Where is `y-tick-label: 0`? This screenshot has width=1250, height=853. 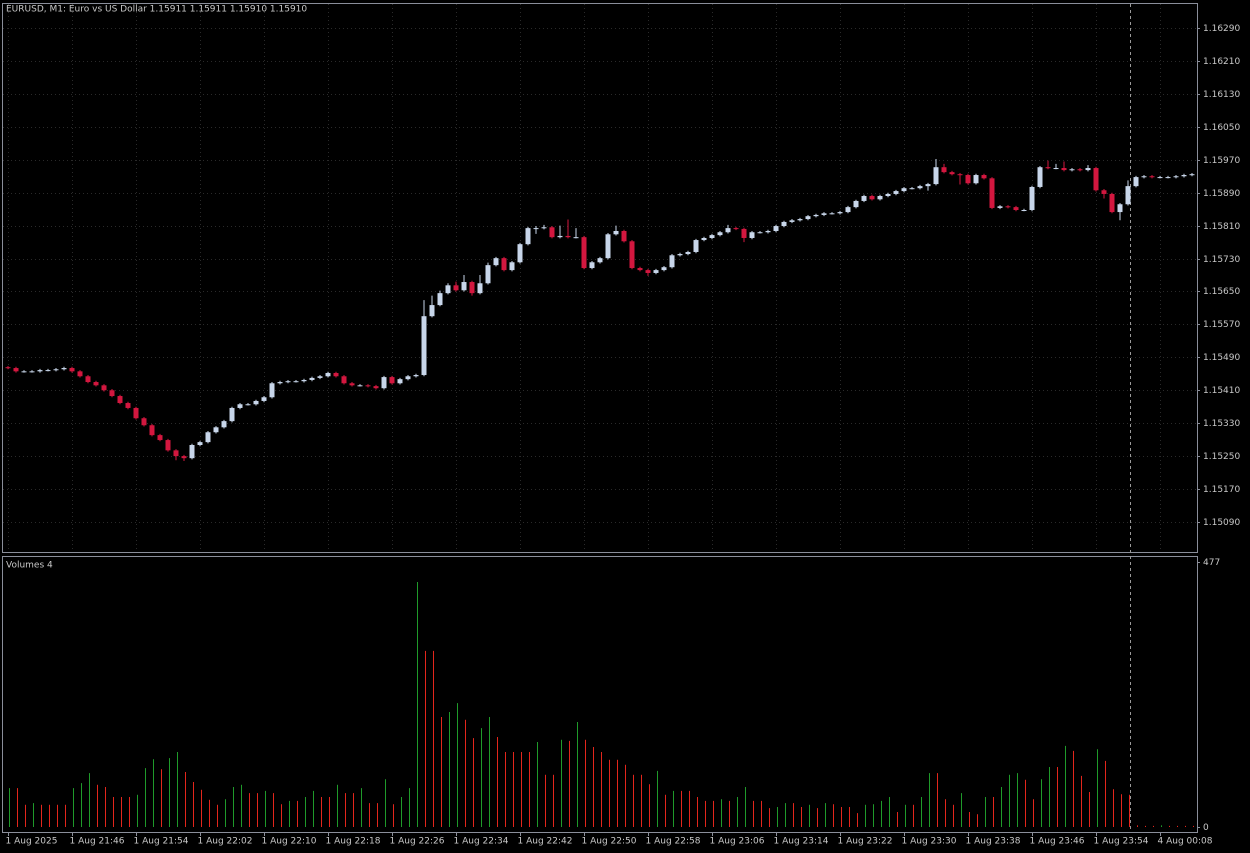
y-tick-label: 0 is located at coordinates (1206, 828).